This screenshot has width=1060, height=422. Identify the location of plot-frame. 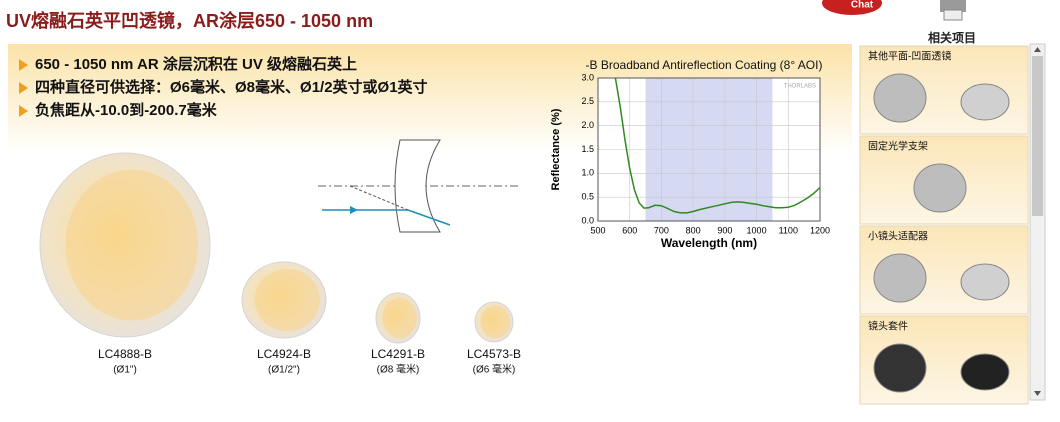
(709, 149).